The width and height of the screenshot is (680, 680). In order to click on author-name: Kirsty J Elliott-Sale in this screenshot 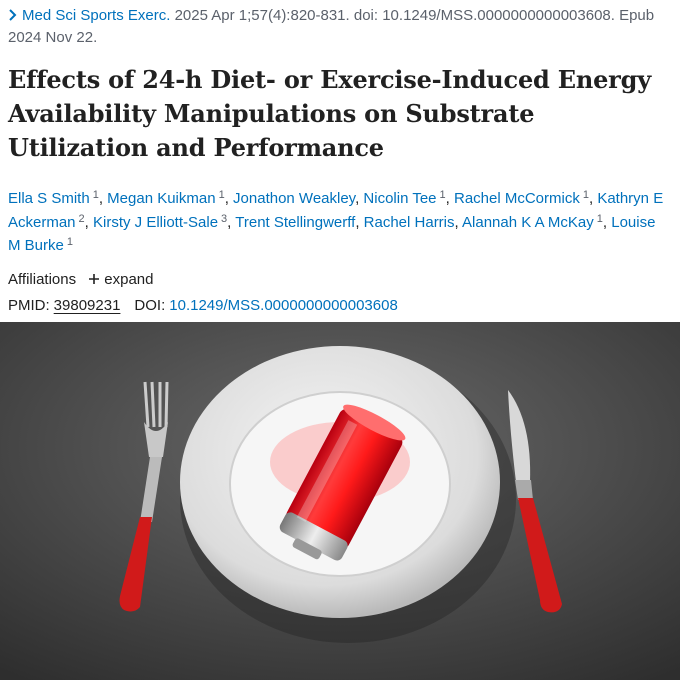, I will do `click(156, 222)`.